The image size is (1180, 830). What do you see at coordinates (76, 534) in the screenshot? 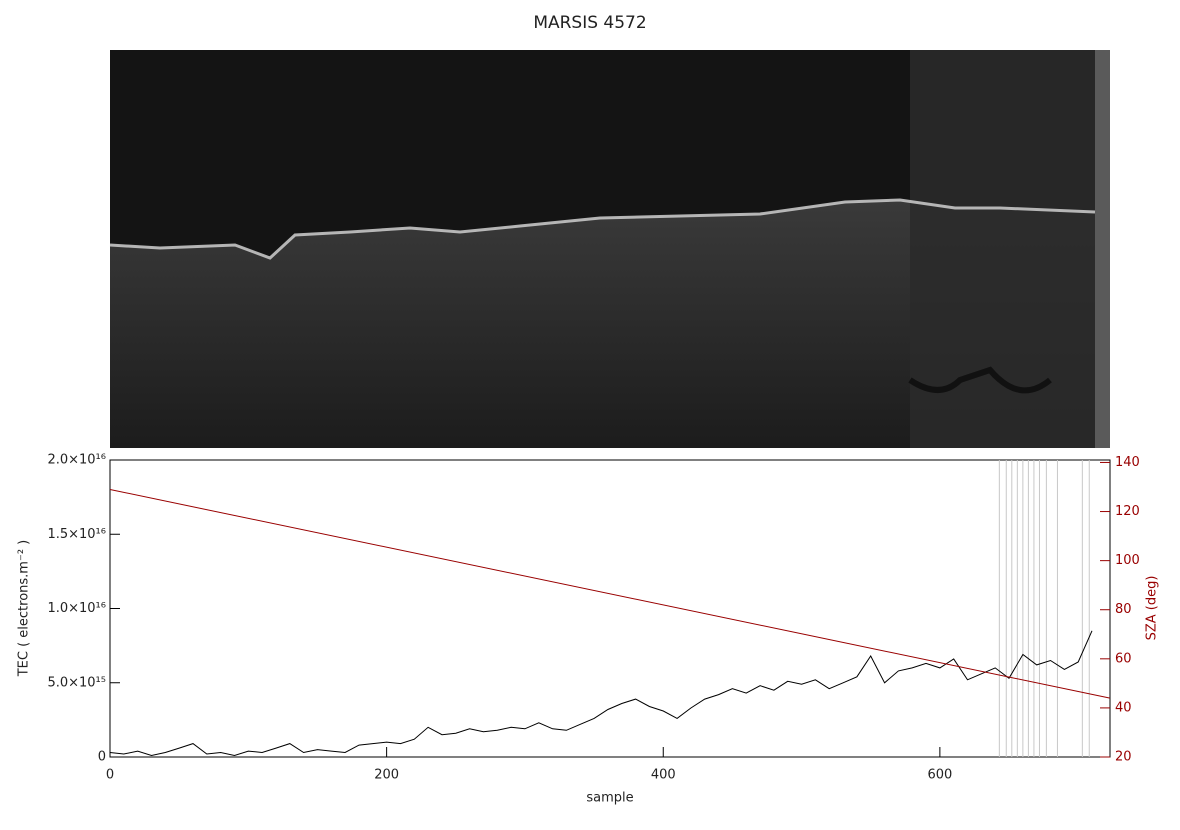
I see `y-tick-label: 1.5×10¹⁶` at bounding box center [76, 534].